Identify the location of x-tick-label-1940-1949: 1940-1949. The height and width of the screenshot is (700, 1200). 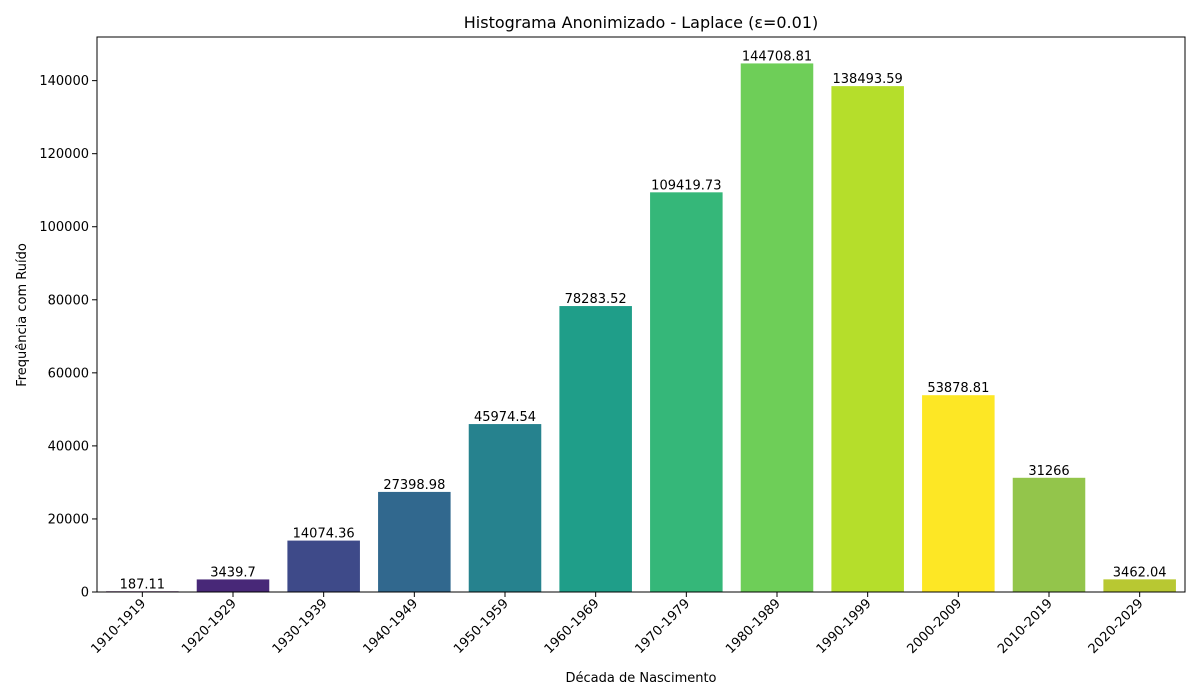
(390, 626).